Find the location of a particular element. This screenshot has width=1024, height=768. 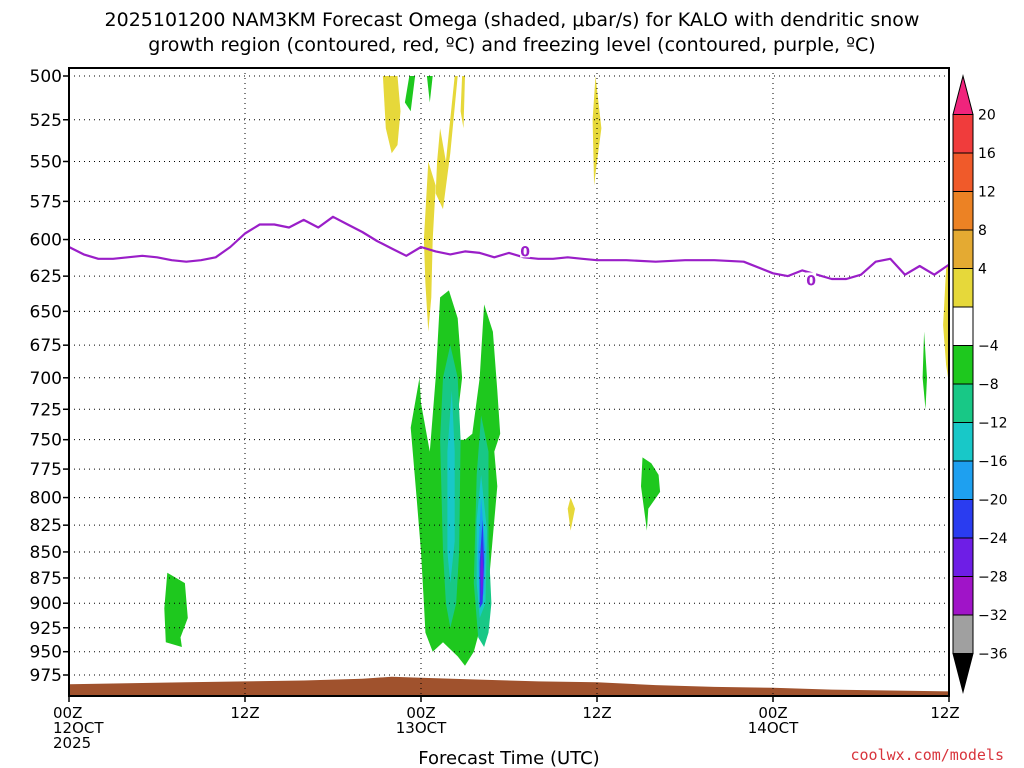

colorbar-label: −24 is located at coordinates (993, 539).